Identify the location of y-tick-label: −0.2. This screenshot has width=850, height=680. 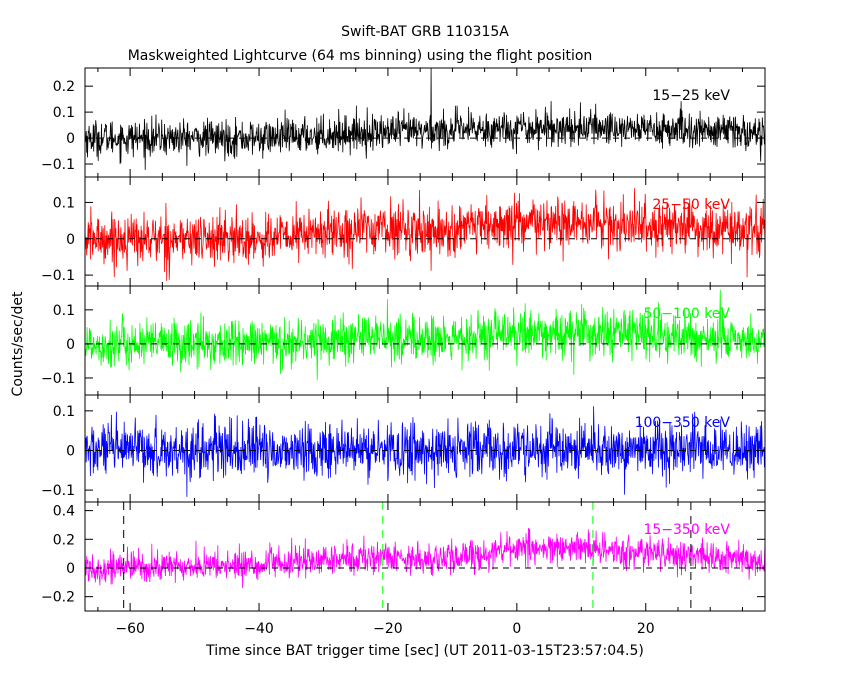
(58, 598).